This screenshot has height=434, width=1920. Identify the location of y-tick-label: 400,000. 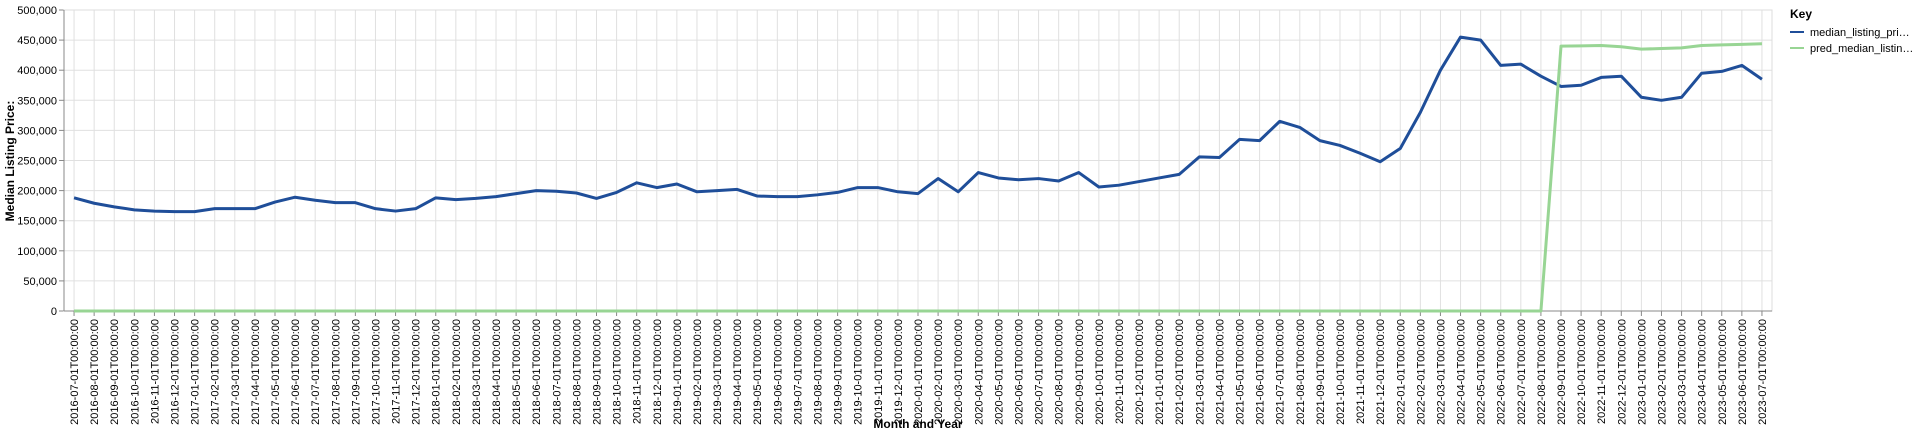
(37, 71).